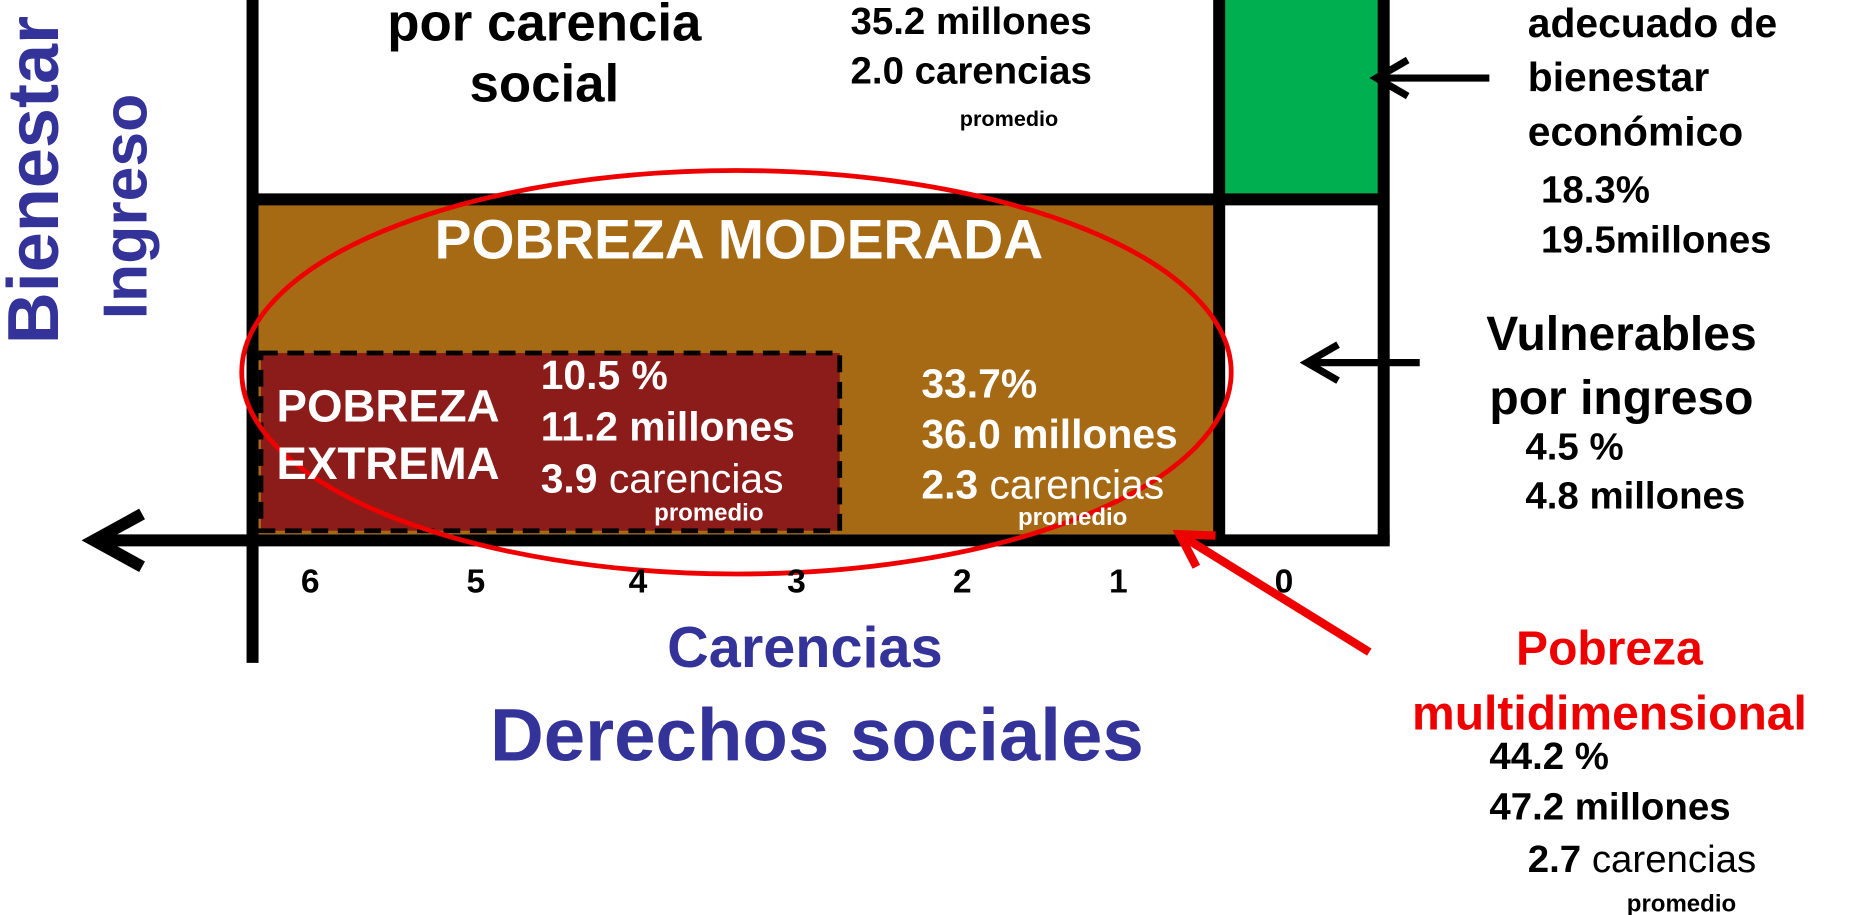  I want to click on x-tick-label: 5, so click(476, 581).